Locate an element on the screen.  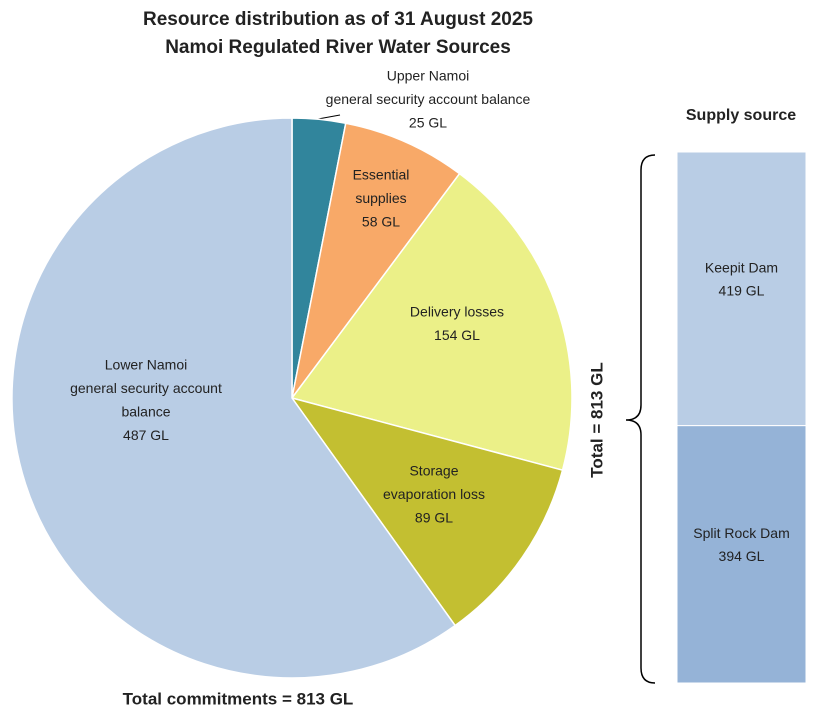
brace is located at coordinates (640, 419).